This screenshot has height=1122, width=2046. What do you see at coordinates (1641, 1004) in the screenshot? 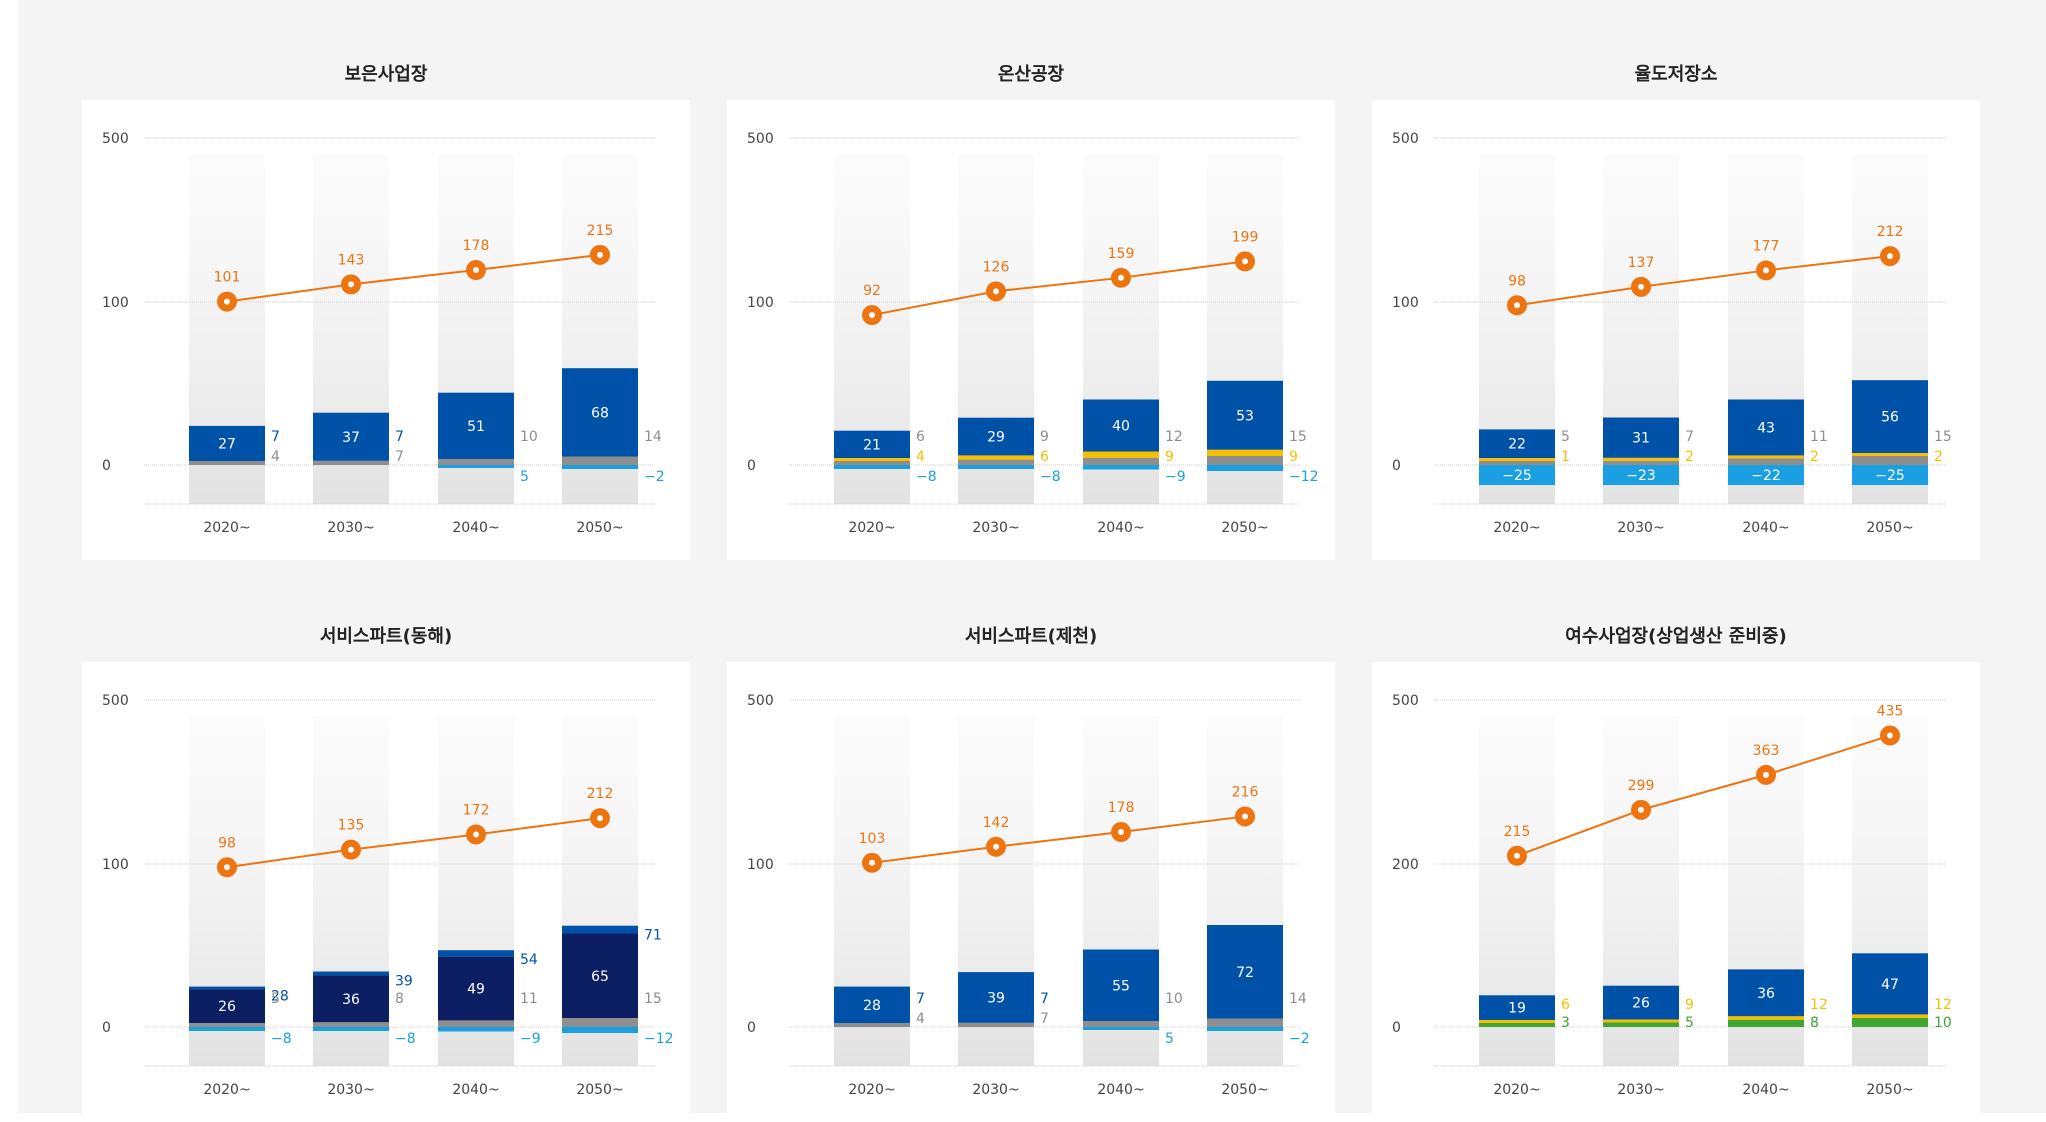
I see `bar-main-label: 26` at bounding box center [1641, 1004].